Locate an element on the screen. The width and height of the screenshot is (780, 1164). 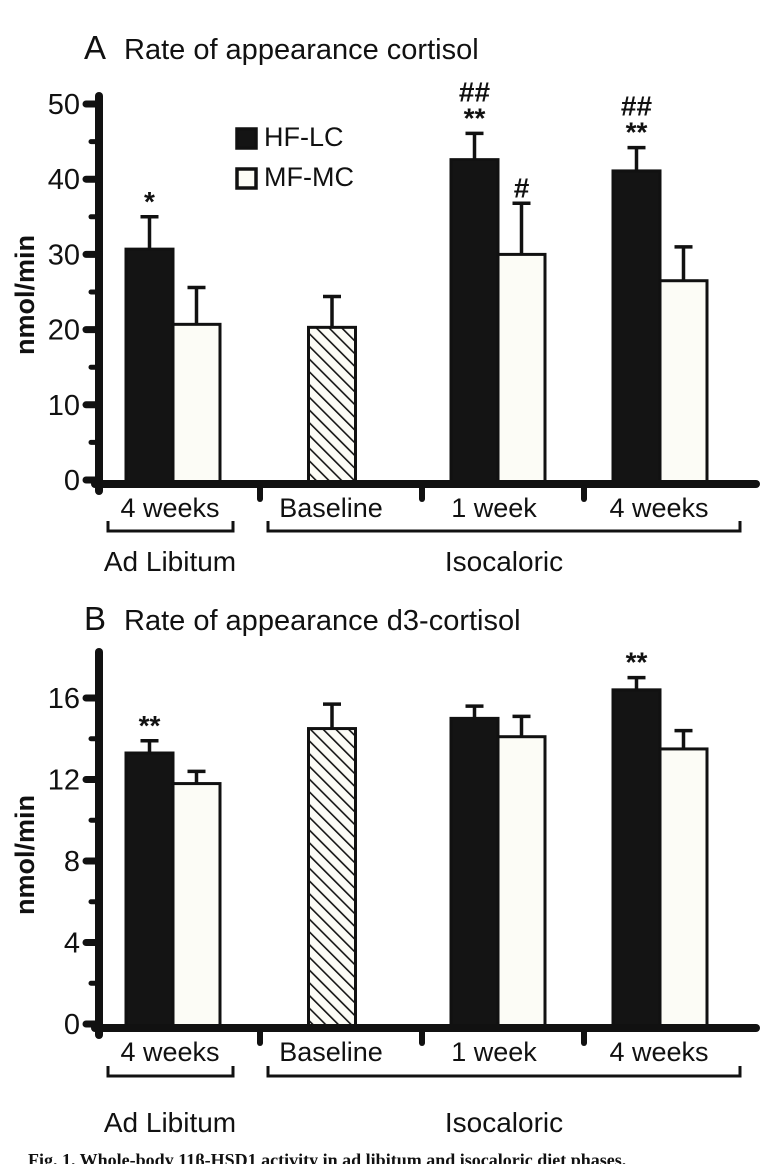
y-tick-label: 4 is located at coordinates (72, 944).